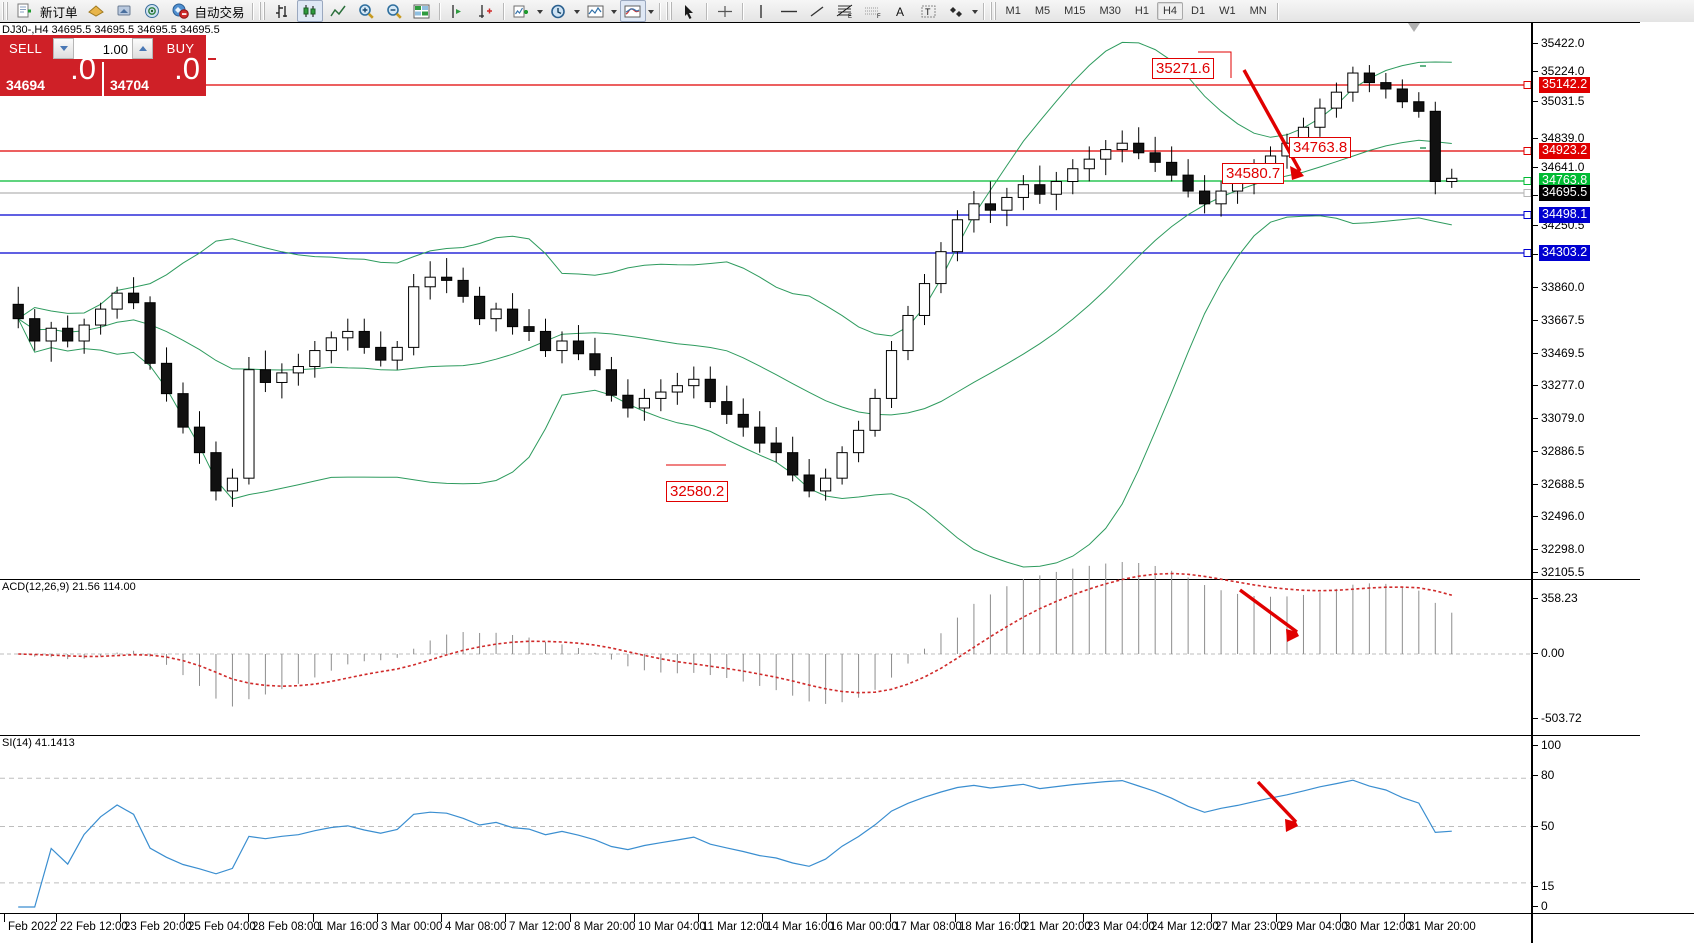 The image size is (1694, 943). Describe the element at coordinates (180, 11) in the screenshot. I see `autotrading-button` at that location.